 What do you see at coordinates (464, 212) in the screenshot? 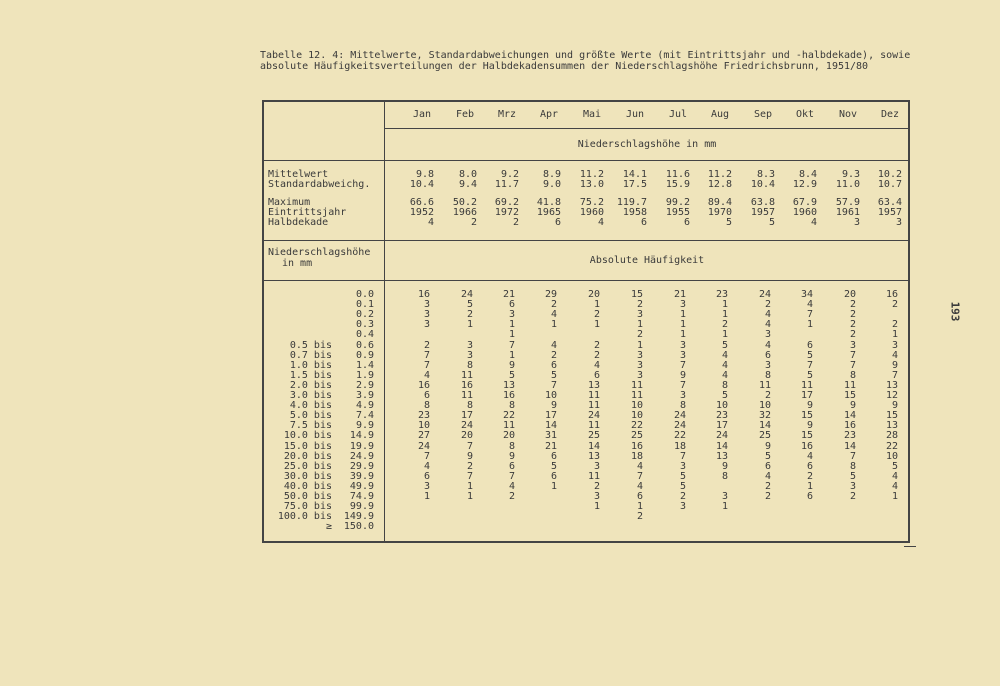
I see `stat-value: 1966` at bounding box center [464, 212].